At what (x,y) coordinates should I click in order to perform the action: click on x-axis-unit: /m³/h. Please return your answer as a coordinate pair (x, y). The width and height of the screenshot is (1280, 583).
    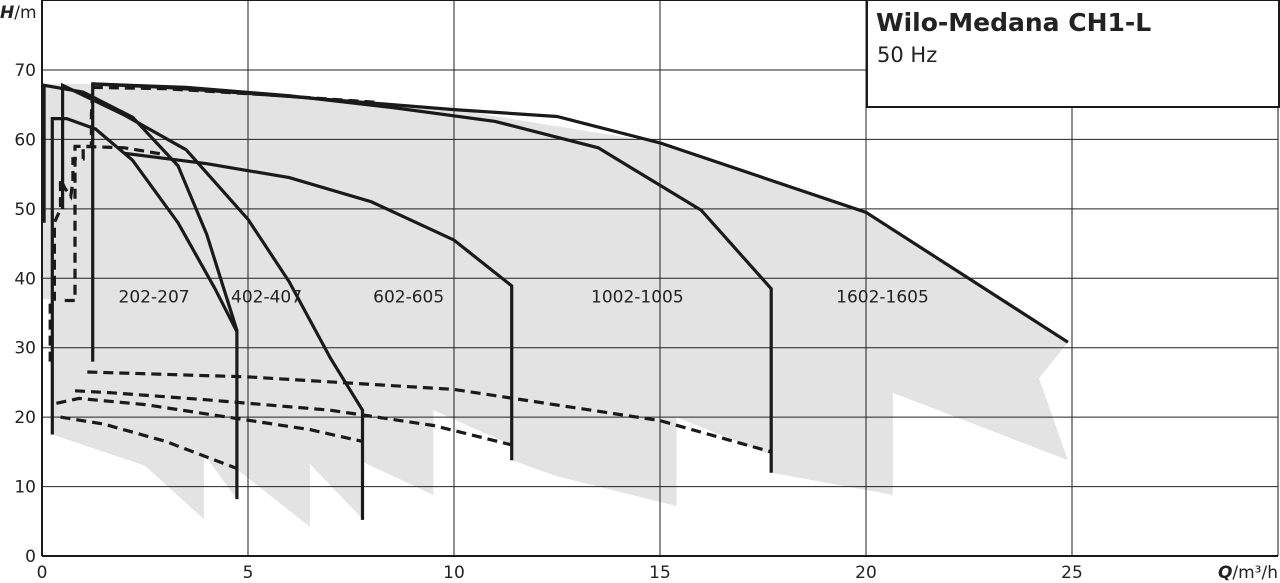
    Looking at the image, I should click on (1255, 573).